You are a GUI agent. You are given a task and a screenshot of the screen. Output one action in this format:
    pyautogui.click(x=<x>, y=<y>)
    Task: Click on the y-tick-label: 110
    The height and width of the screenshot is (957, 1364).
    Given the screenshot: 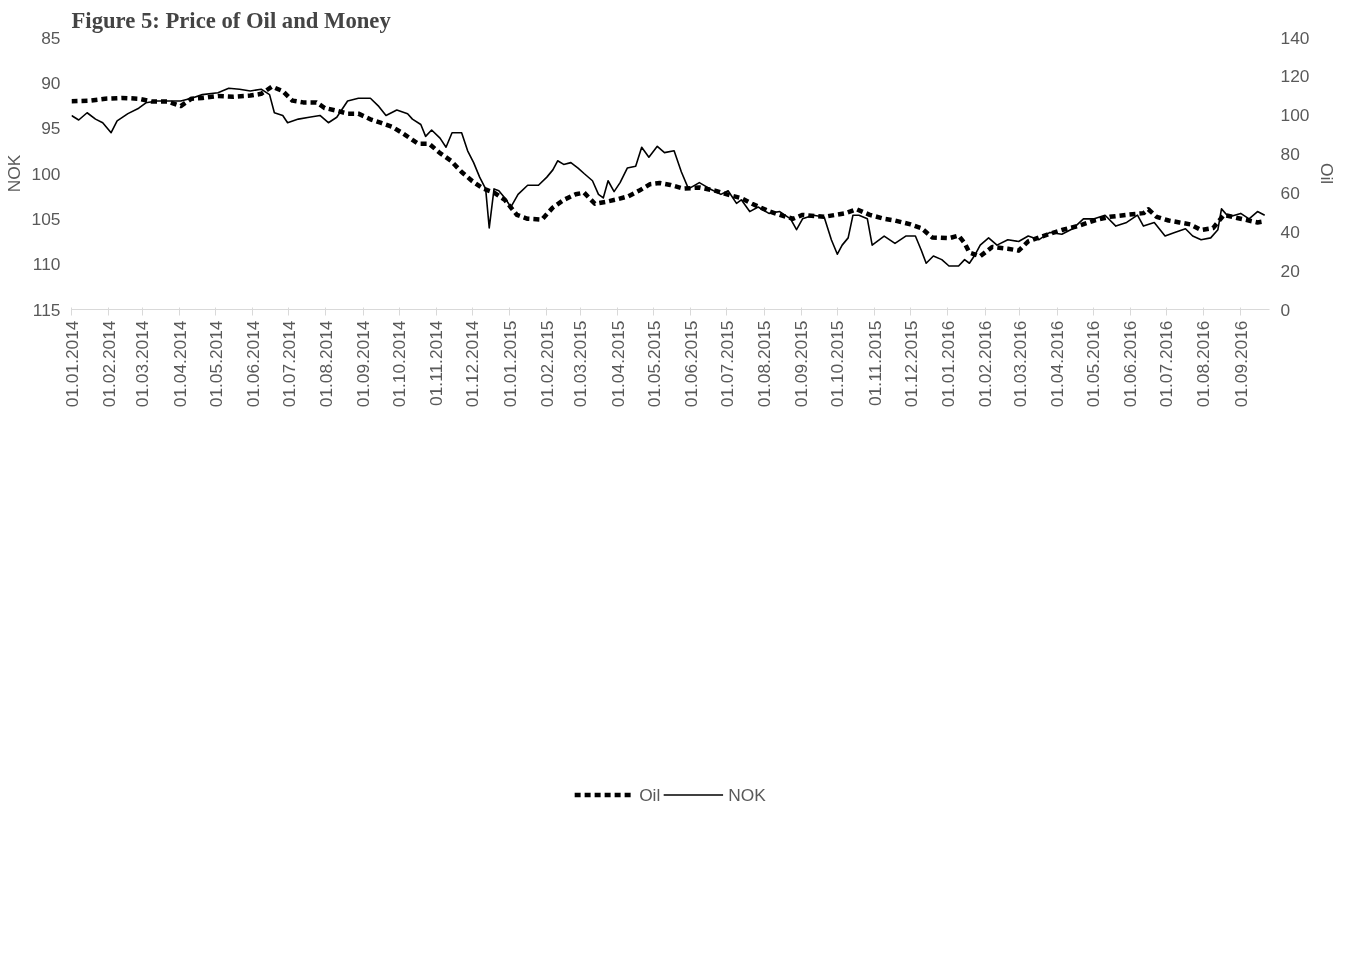 What is the action you would take?
    pyautogui.click(x=46, y=264)
    